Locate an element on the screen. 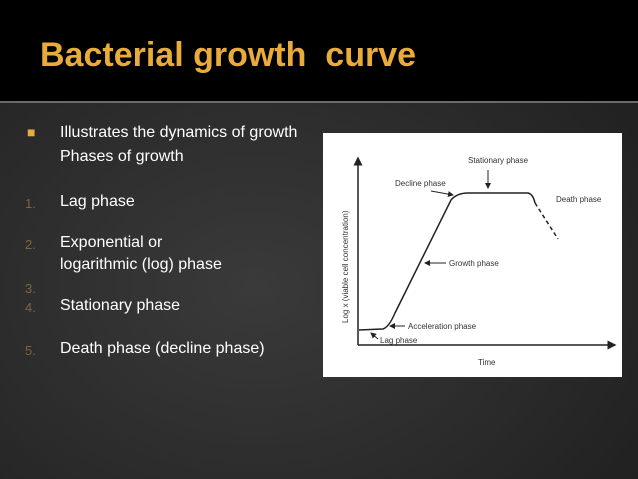  list-text: Death phase (decline phase) is located at coordinates (162, 348).